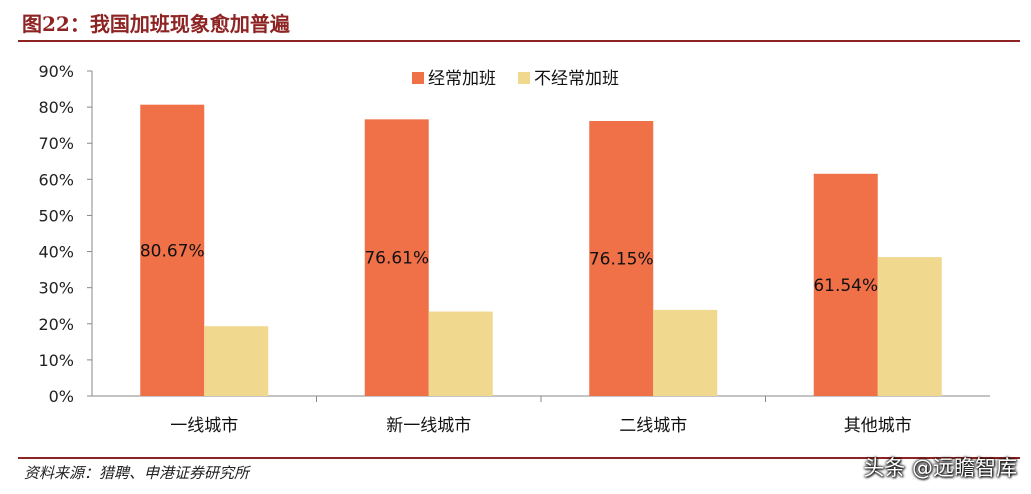 The image size is (1031, 494). I want to click on data-label: 76.61%, so click(396, 259).